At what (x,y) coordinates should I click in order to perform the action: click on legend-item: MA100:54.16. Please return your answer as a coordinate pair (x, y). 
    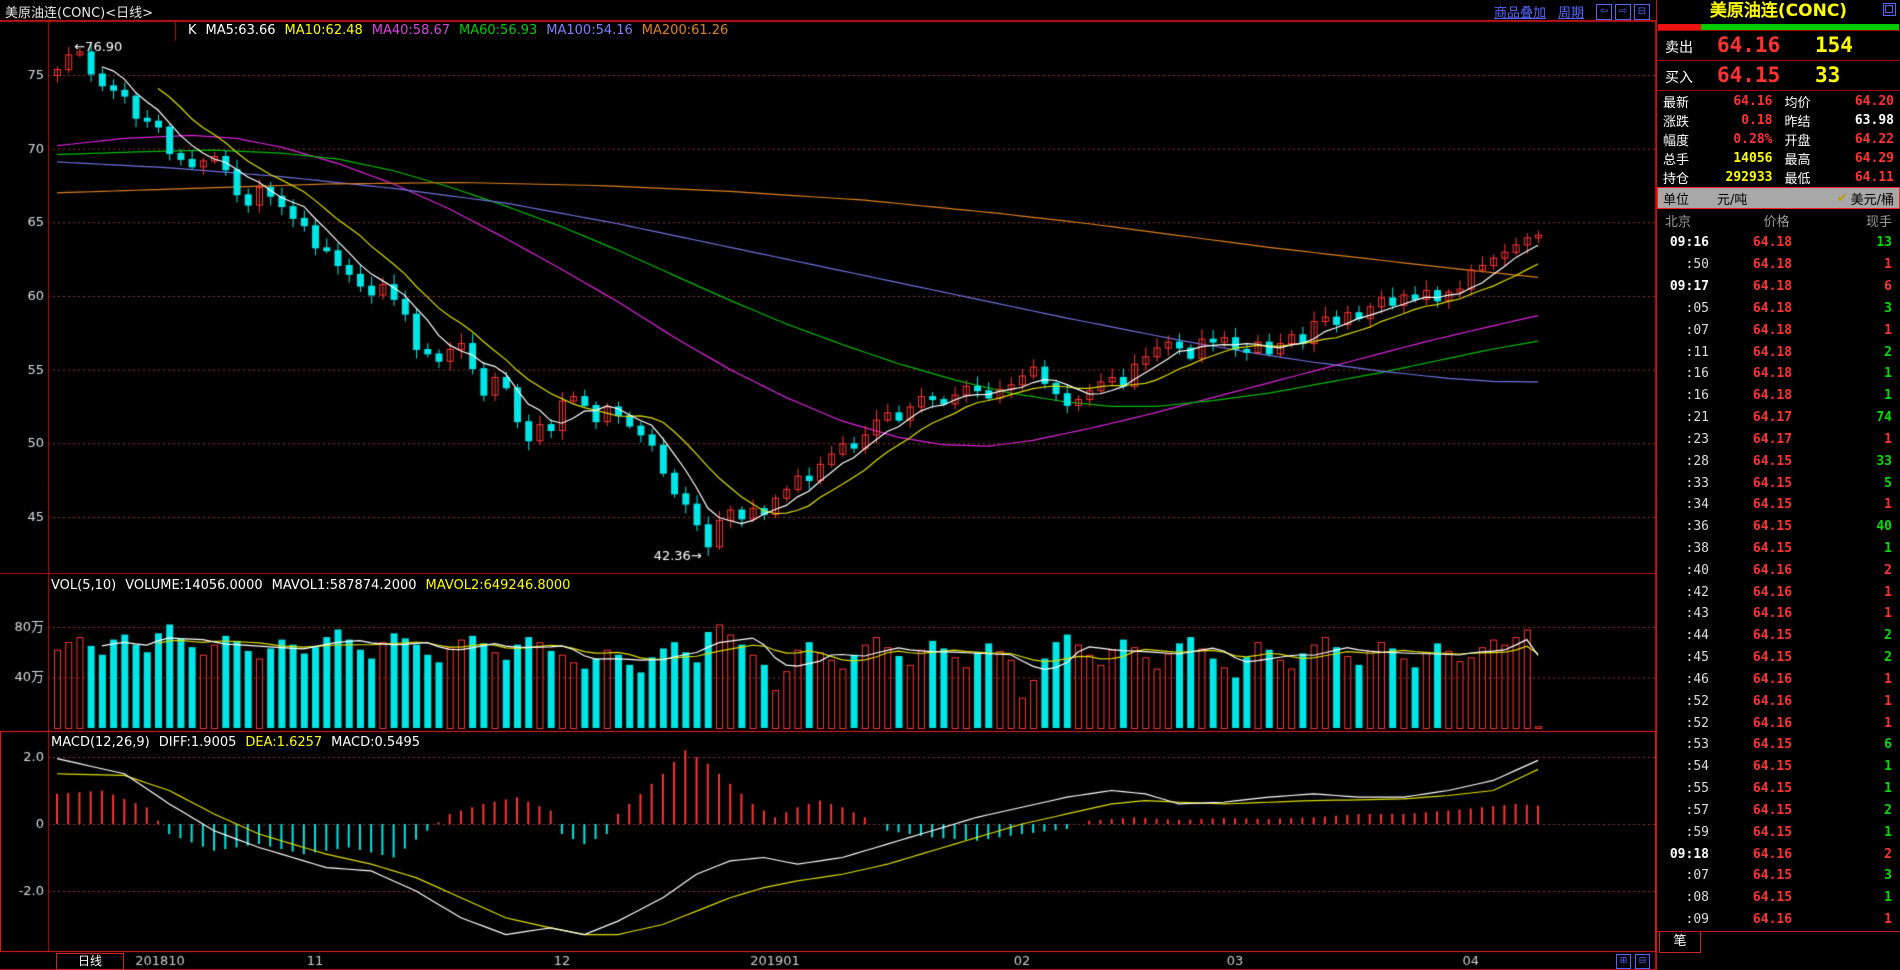
    Looking at the image, I should click on (589, 30).